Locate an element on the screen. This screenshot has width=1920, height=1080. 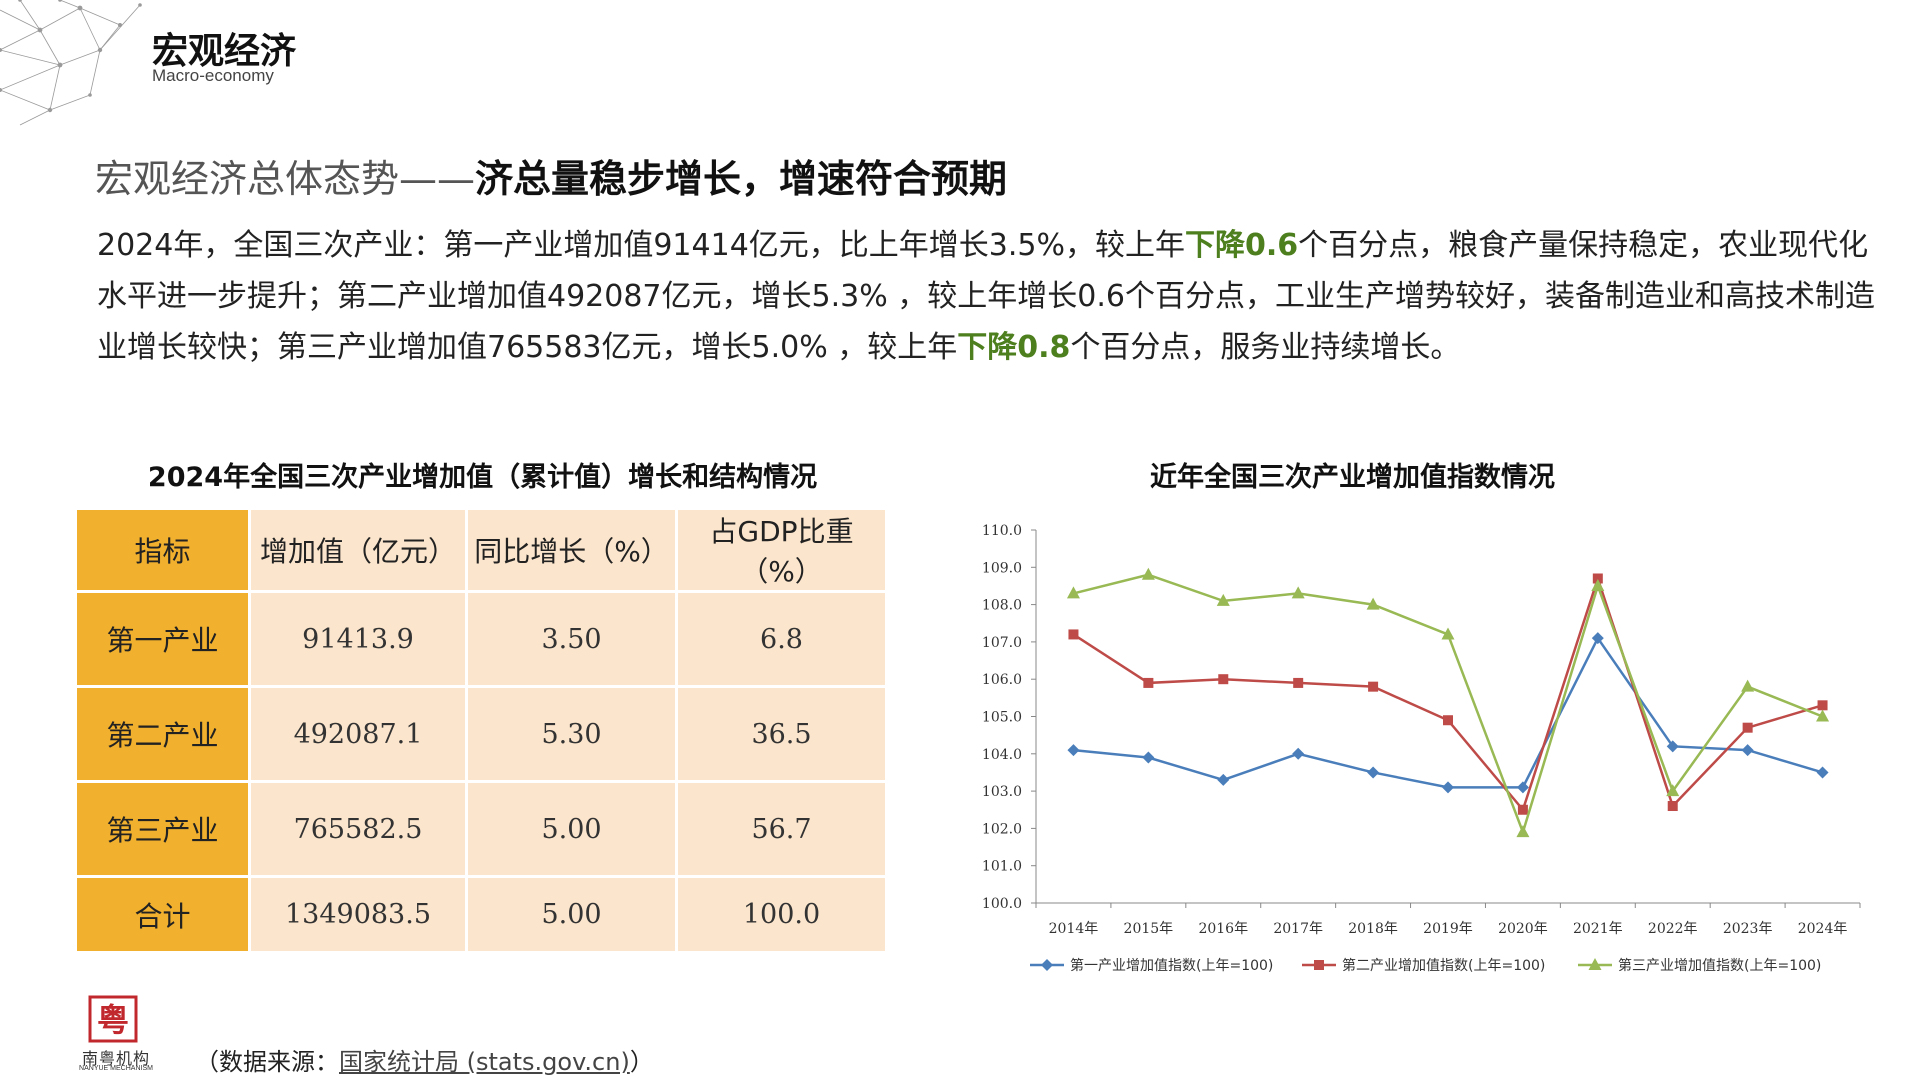
y-tick-label: 103.0 is located at coordinates (1002, 792).